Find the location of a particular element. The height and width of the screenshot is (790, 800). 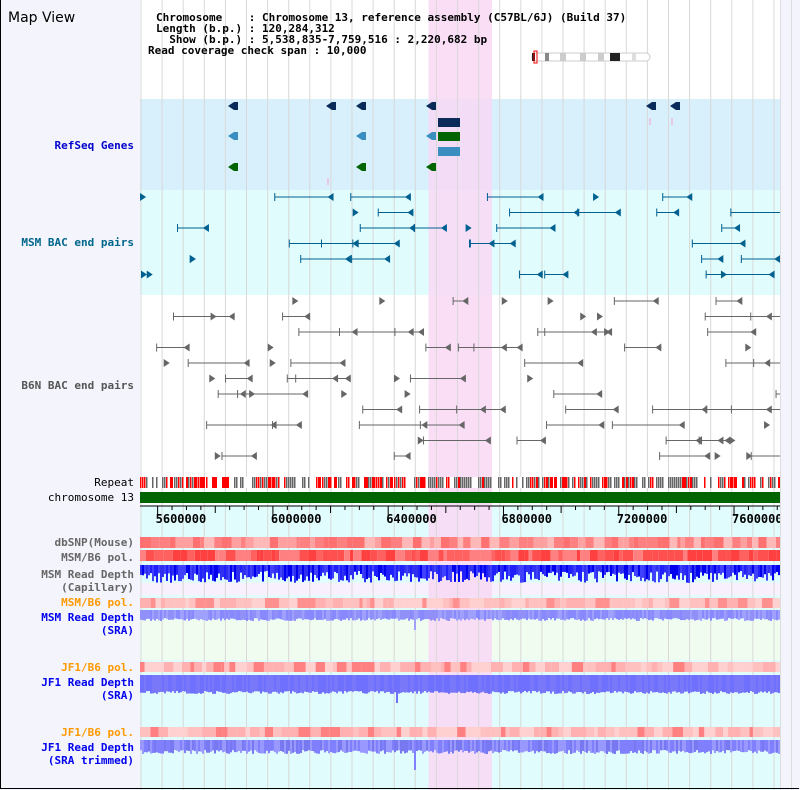

track-label-msm-b6-pol-sra: MSM/B6 pol. is located at coordinates (97, 602).